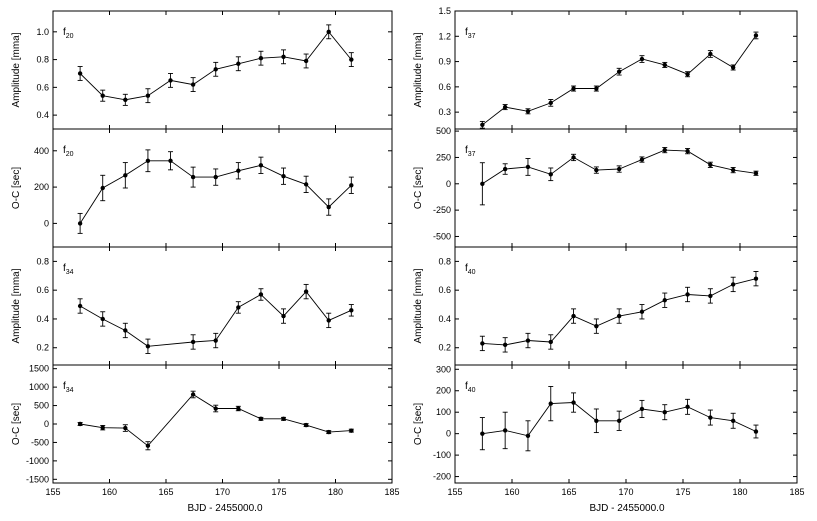 The image size is (817, 521). I want to click on x-axis-label-right: BJD - 2455000.0, so click(626, 508).